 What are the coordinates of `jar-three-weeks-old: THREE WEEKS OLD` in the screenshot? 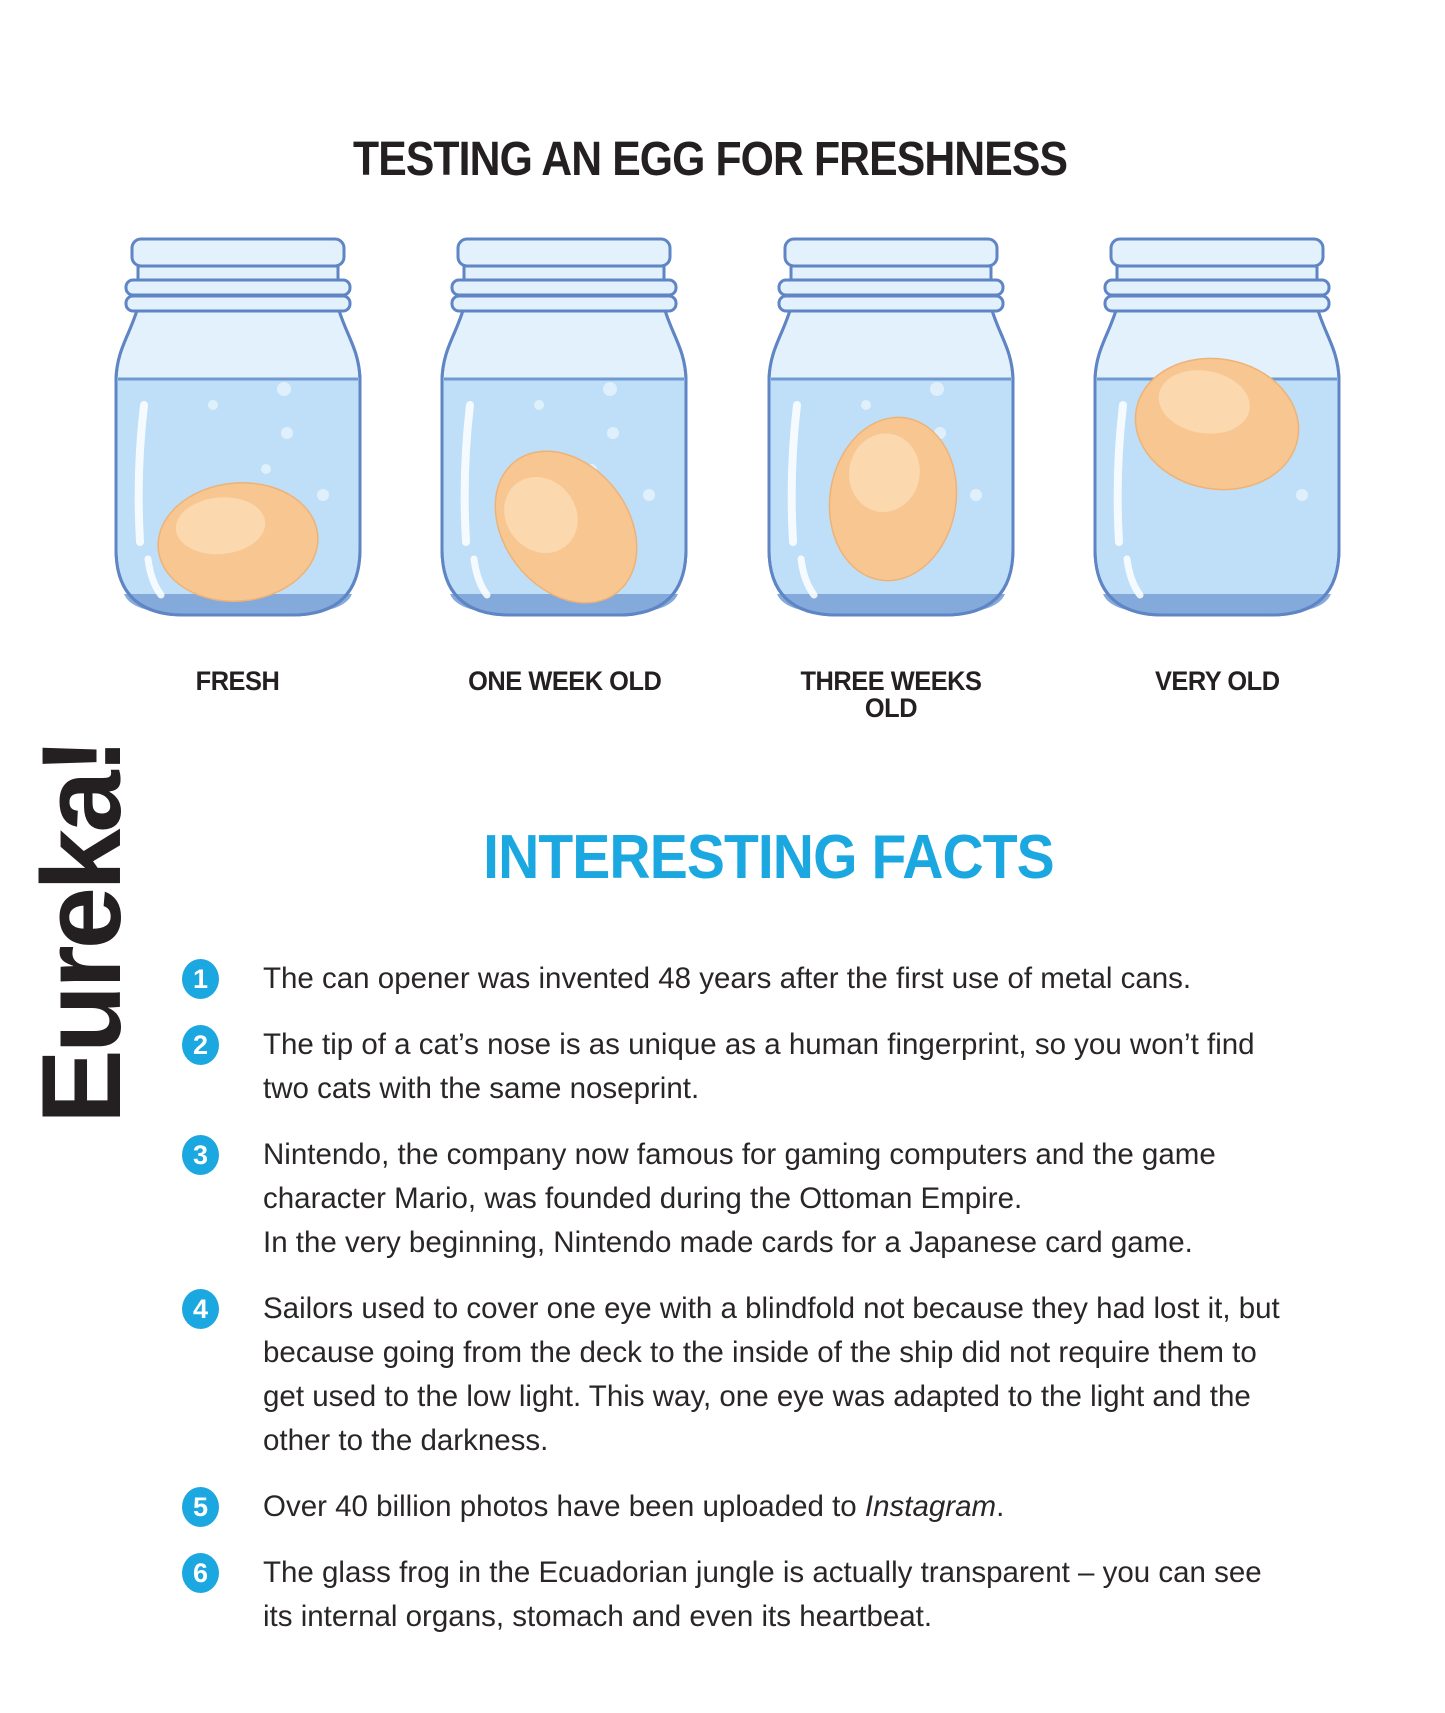 It's located at (891, 479).